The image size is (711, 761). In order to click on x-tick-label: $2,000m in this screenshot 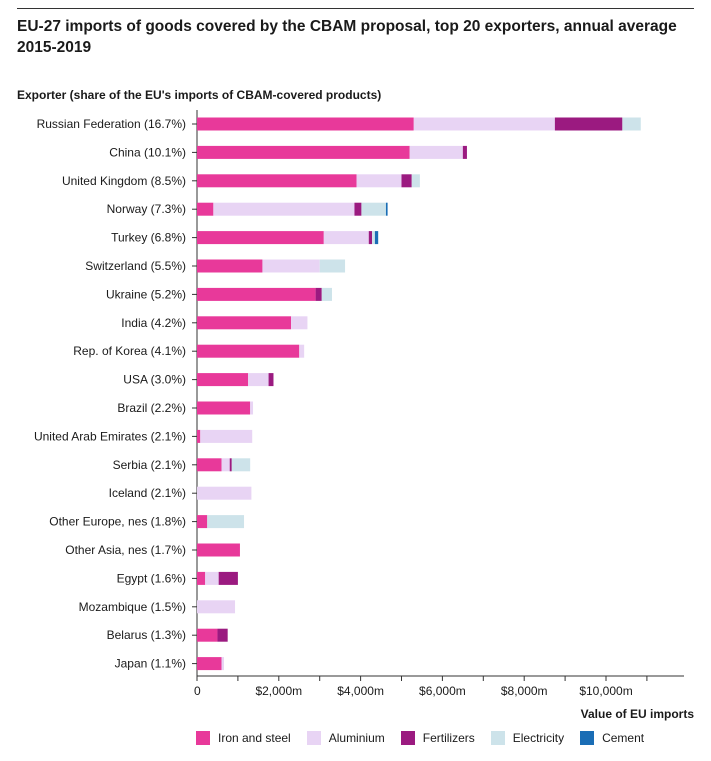, I will do `click(278, 691)`.